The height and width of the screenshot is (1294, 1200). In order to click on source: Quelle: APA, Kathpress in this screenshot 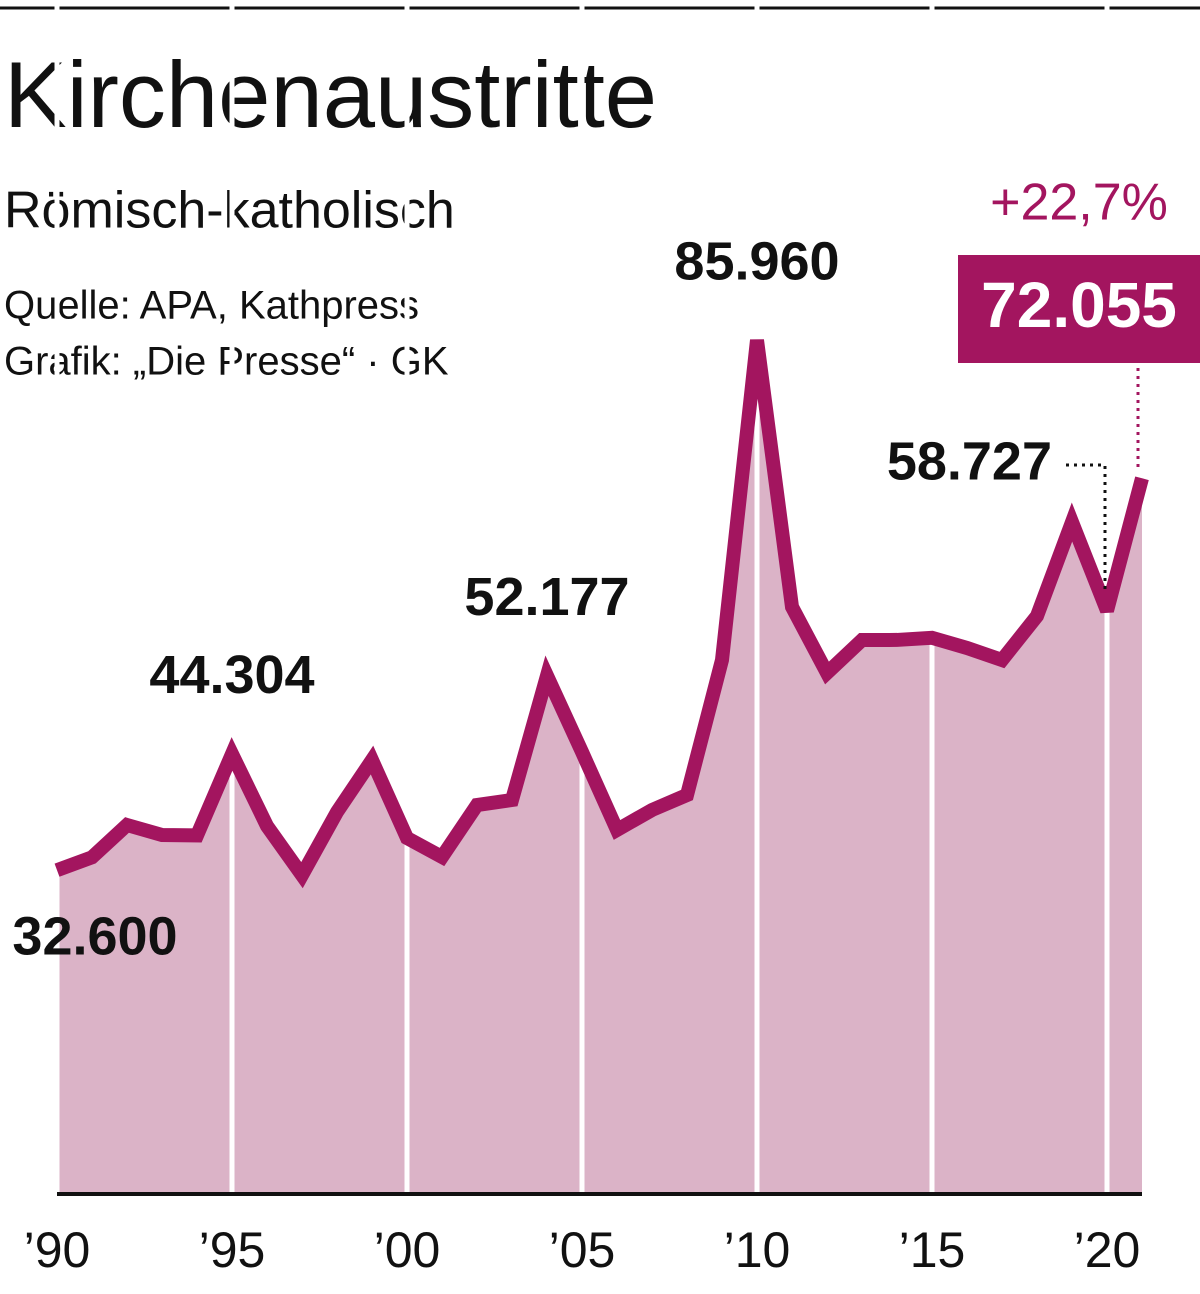, I will do `click(211, 306)`.